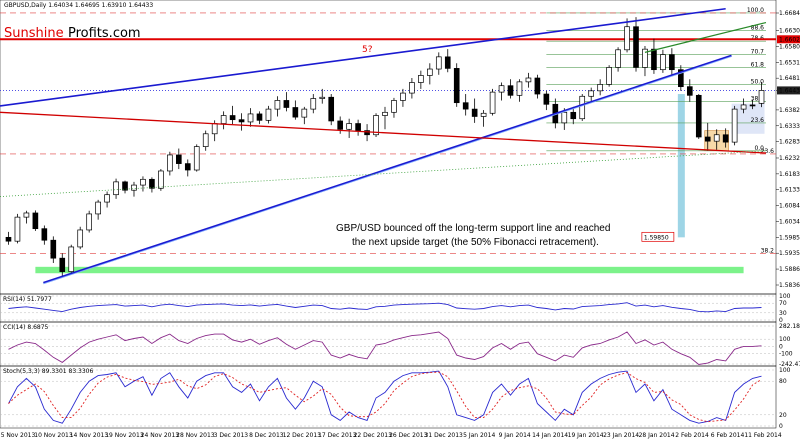 This screenshot has width=800, height=440. I want to click on indicator-tick-label: 0, so click(781, 320).